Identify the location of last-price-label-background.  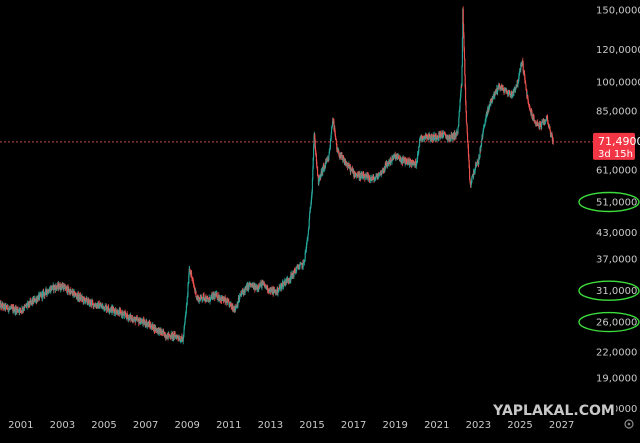
(614, 146).